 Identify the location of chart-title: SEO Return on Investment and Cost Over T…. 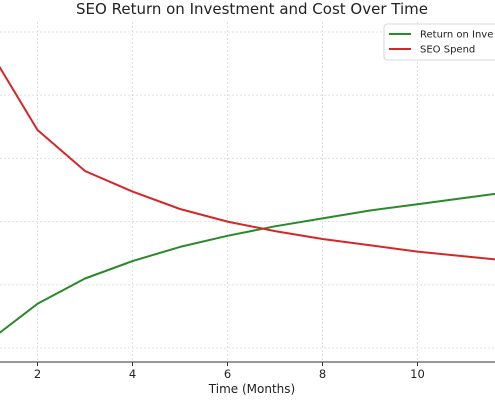
(252, 9).